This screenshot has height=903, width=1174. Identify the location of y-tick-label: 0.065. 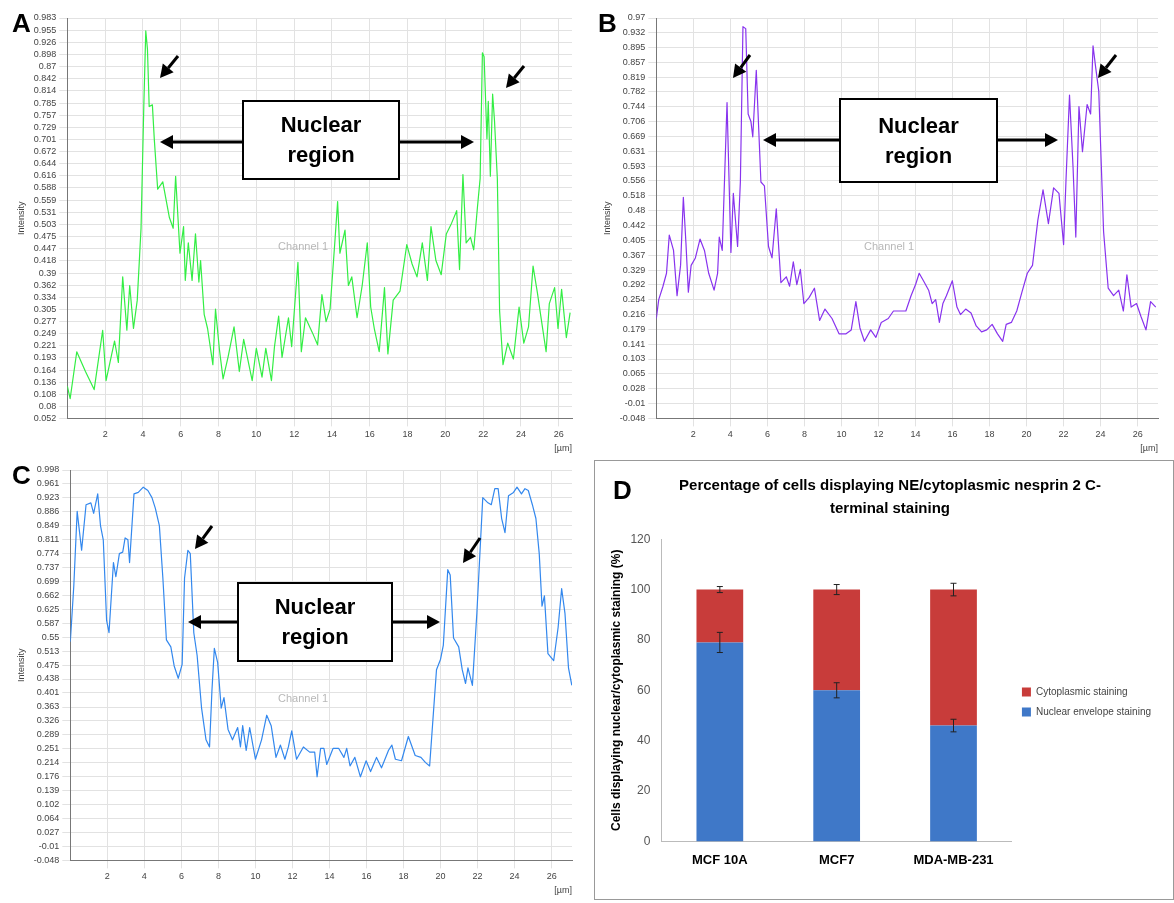
(634, 373).